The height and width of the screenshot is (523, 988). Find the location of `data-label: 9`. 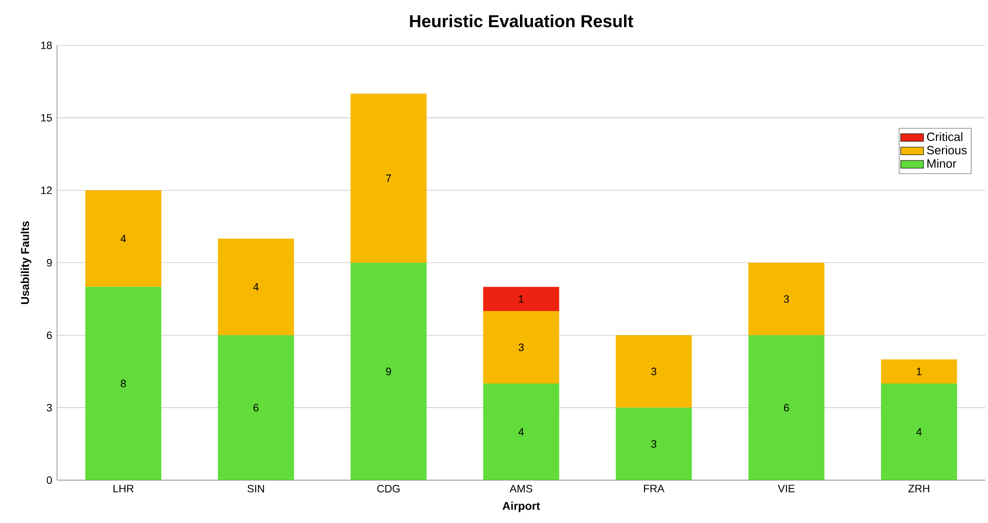

data-label: 9 is located at coordinates (389, 372).